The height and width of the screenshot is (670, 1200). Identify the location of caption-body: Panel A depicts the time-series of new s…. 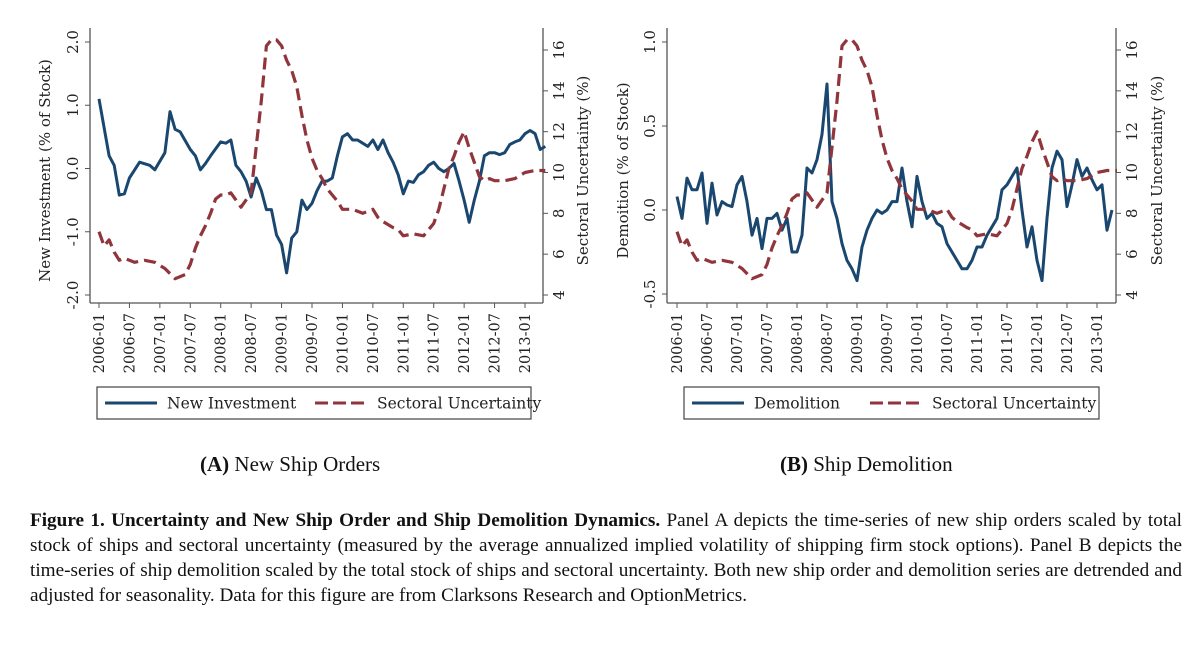
(606, 558).